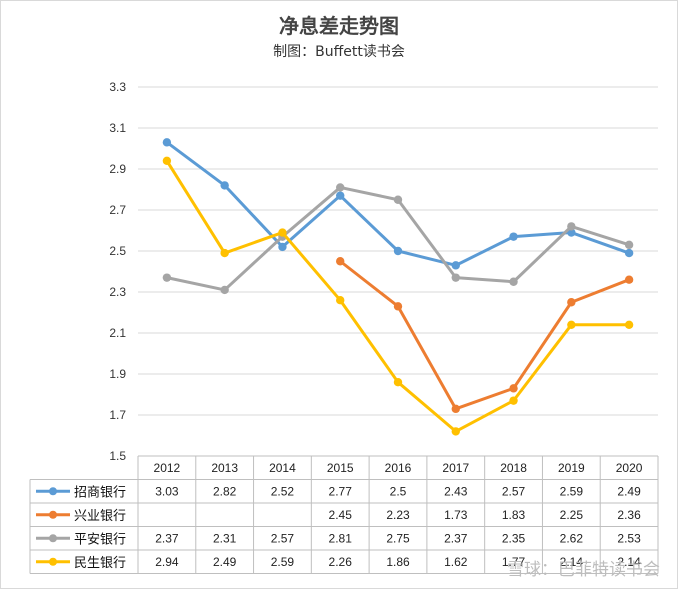  I want to click on data-label: 2.36, so click(629, 515).